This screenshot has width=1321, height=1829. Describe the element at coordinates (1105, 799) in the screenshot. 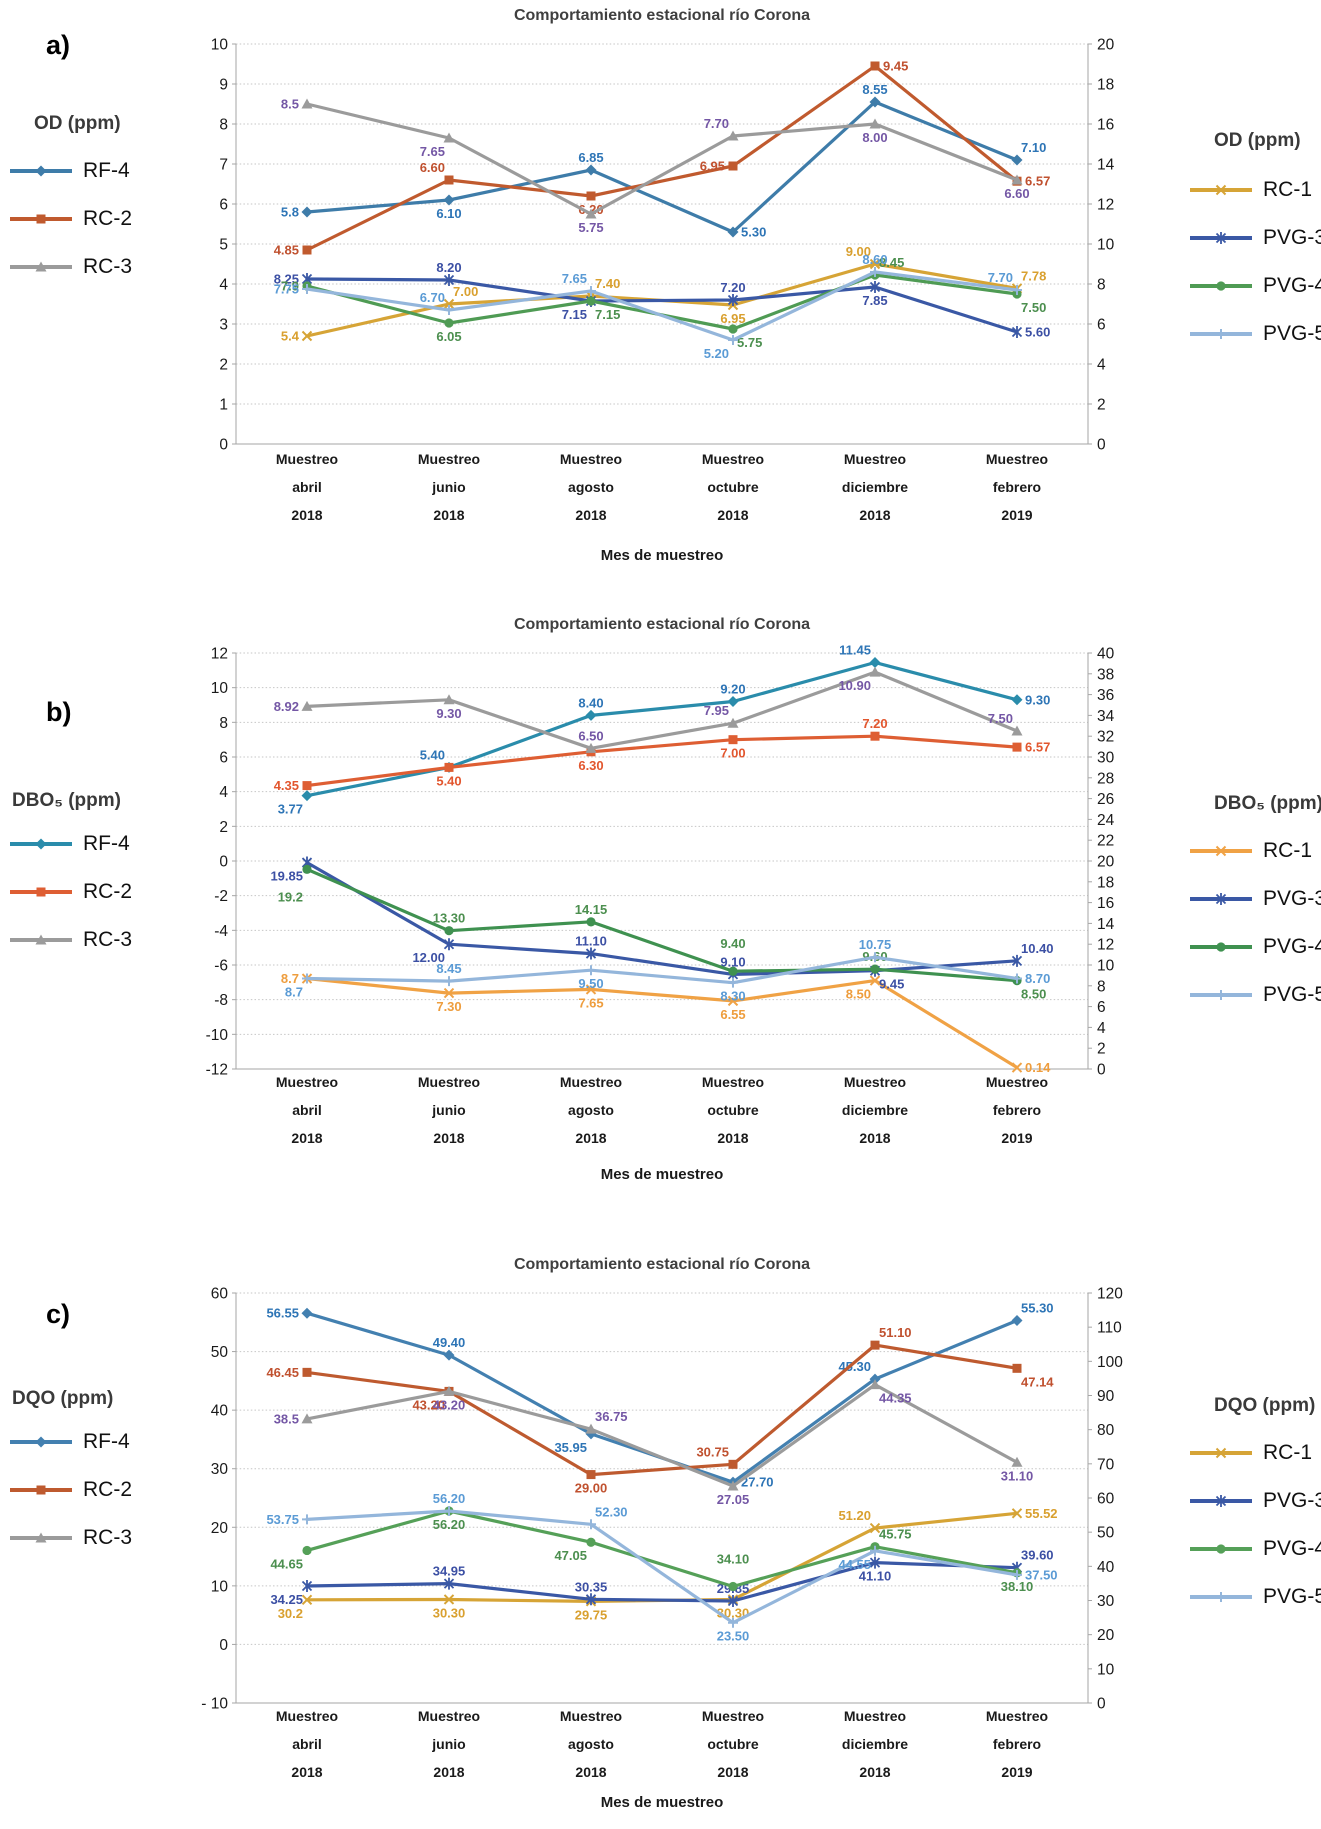

I see `svg-text: 26` at that location.